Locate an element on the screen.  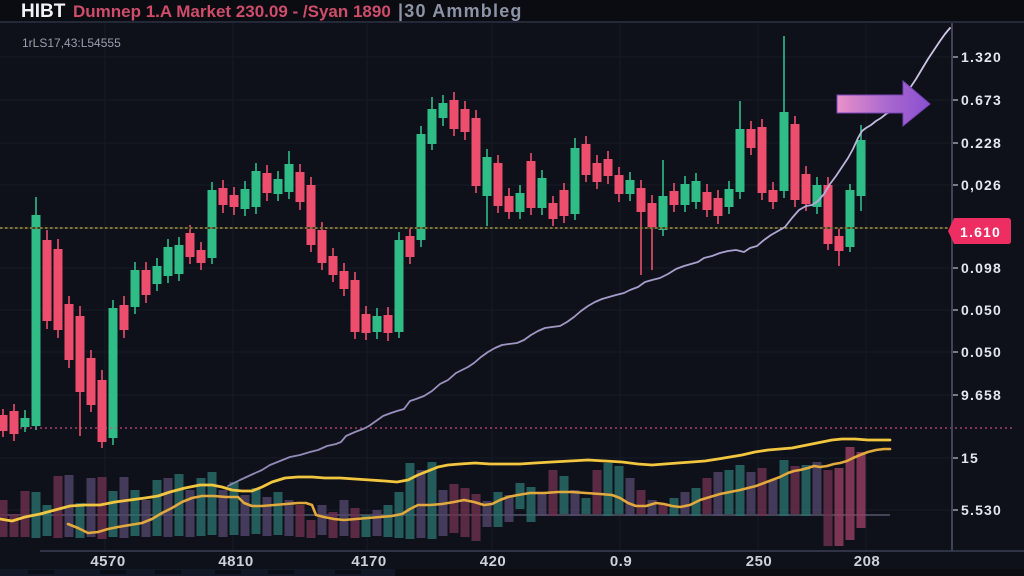
svg-text: 4570 is located at coordinates (107, 561).